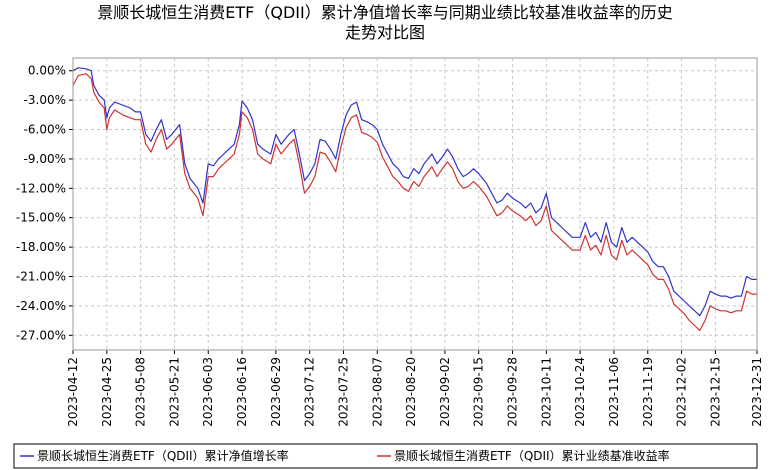  I want to click on x-tick-label: 2023-09-15, so click(479, 392).